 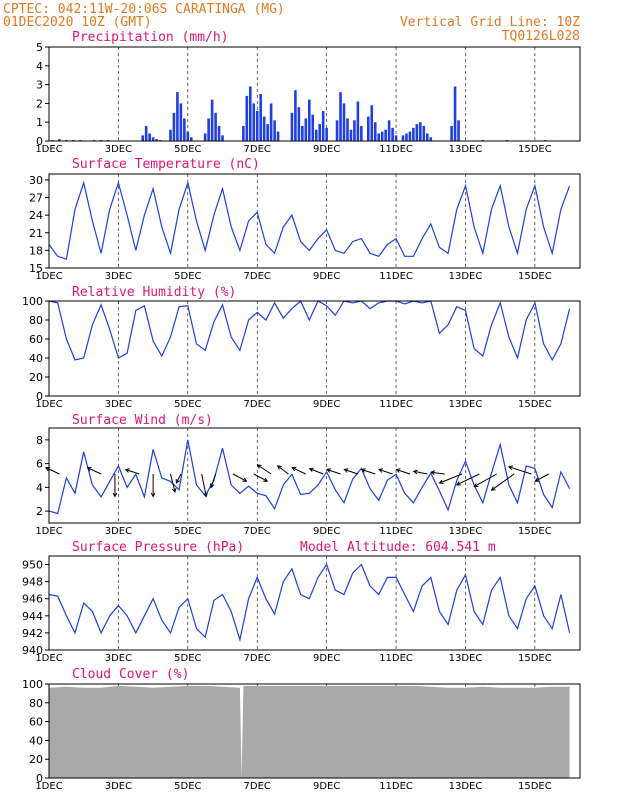 I want to click on temp-y-tick-label: 27, so click(x=36, y=198).